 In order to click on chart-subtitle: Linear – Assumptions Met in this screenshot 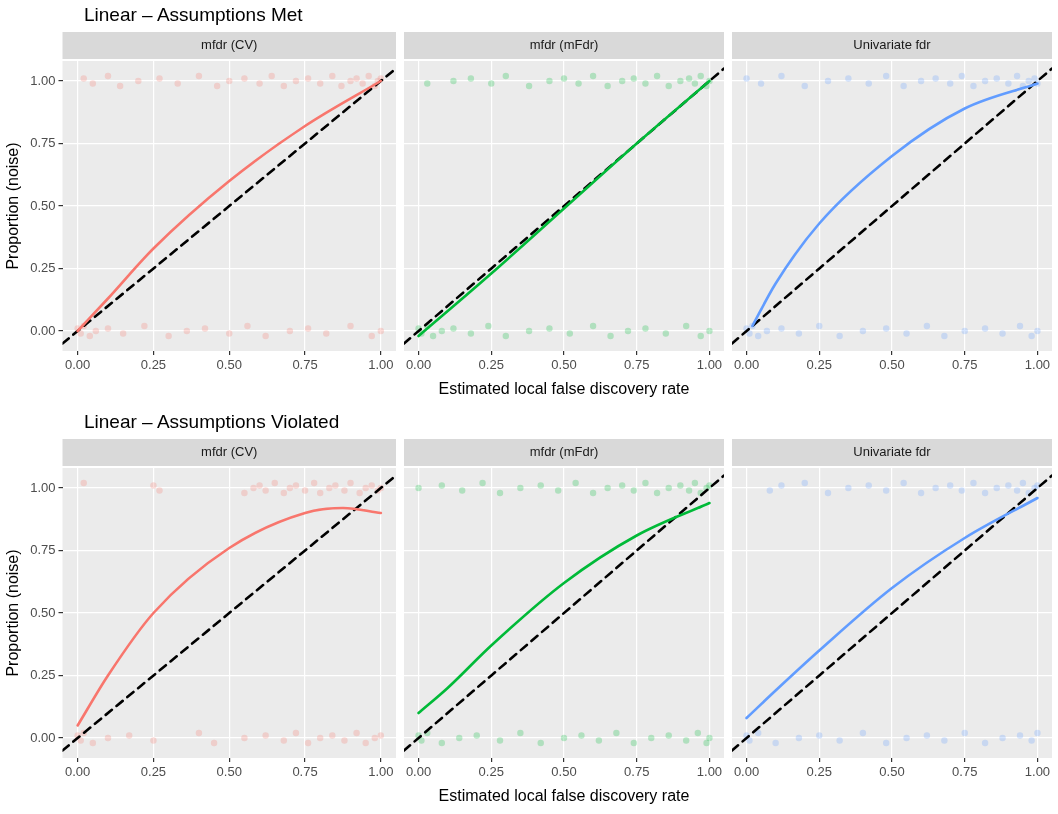, I will do `click(193, 15)`.